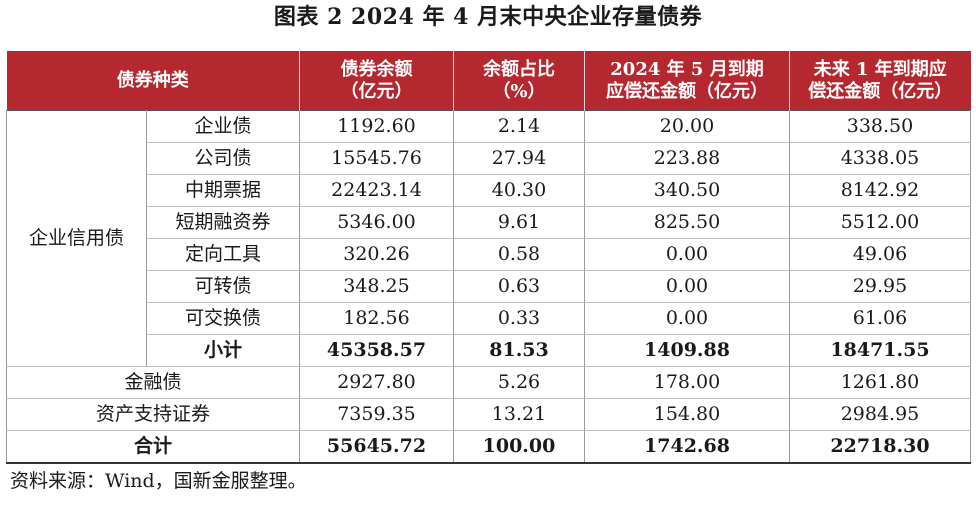 This screenshot has width=976, height=505. I want to click on row-share: 0.63, so click(519, 286).